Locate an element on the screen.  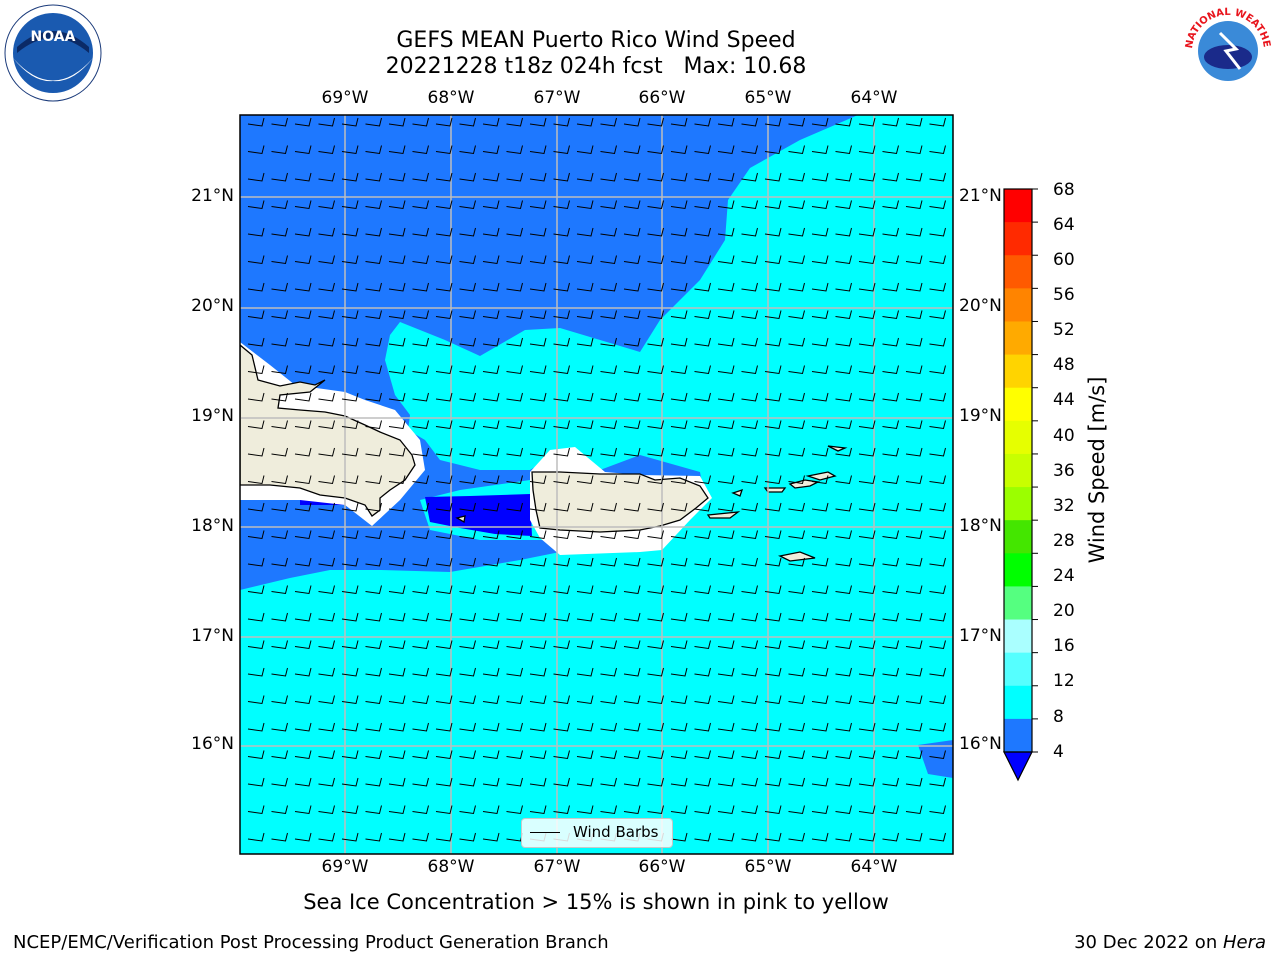
lon-label-bottom: 69°W is located at coordinates (345, 867).